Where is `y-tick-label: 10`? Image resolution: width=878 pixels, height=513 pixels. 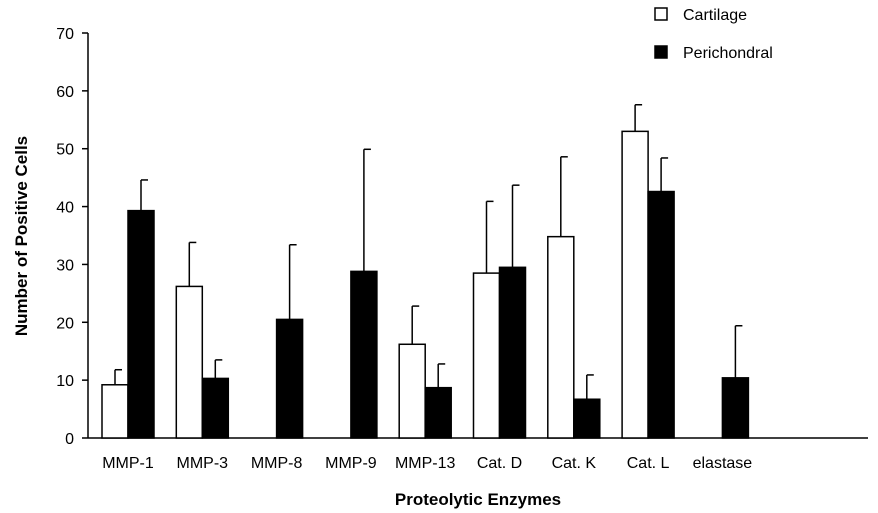
y-tick-label: 10 is located at coordinates (65, 381).